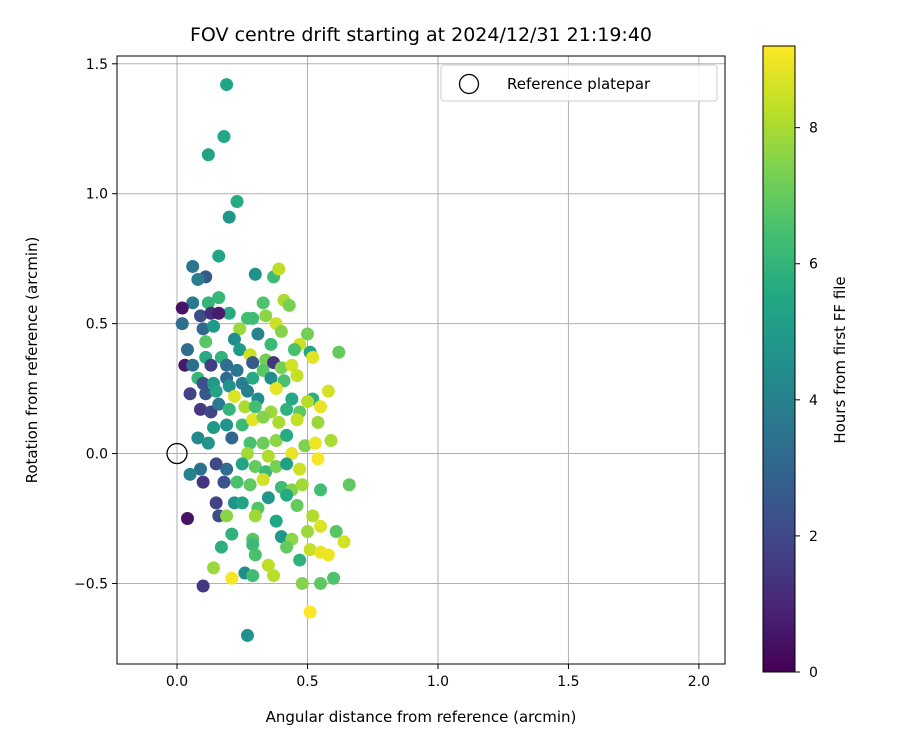 This screenshot has height=750, width=900. I want to click on legend-label-reference: Reference platepar, so click(579, 84).